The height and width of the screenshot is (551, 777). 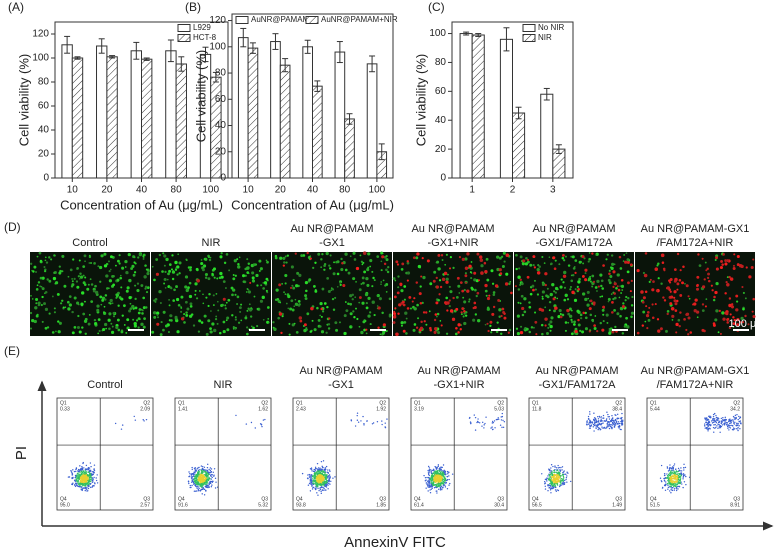 I want to click on x-tick-label: 80, so click(x=177, y=190).